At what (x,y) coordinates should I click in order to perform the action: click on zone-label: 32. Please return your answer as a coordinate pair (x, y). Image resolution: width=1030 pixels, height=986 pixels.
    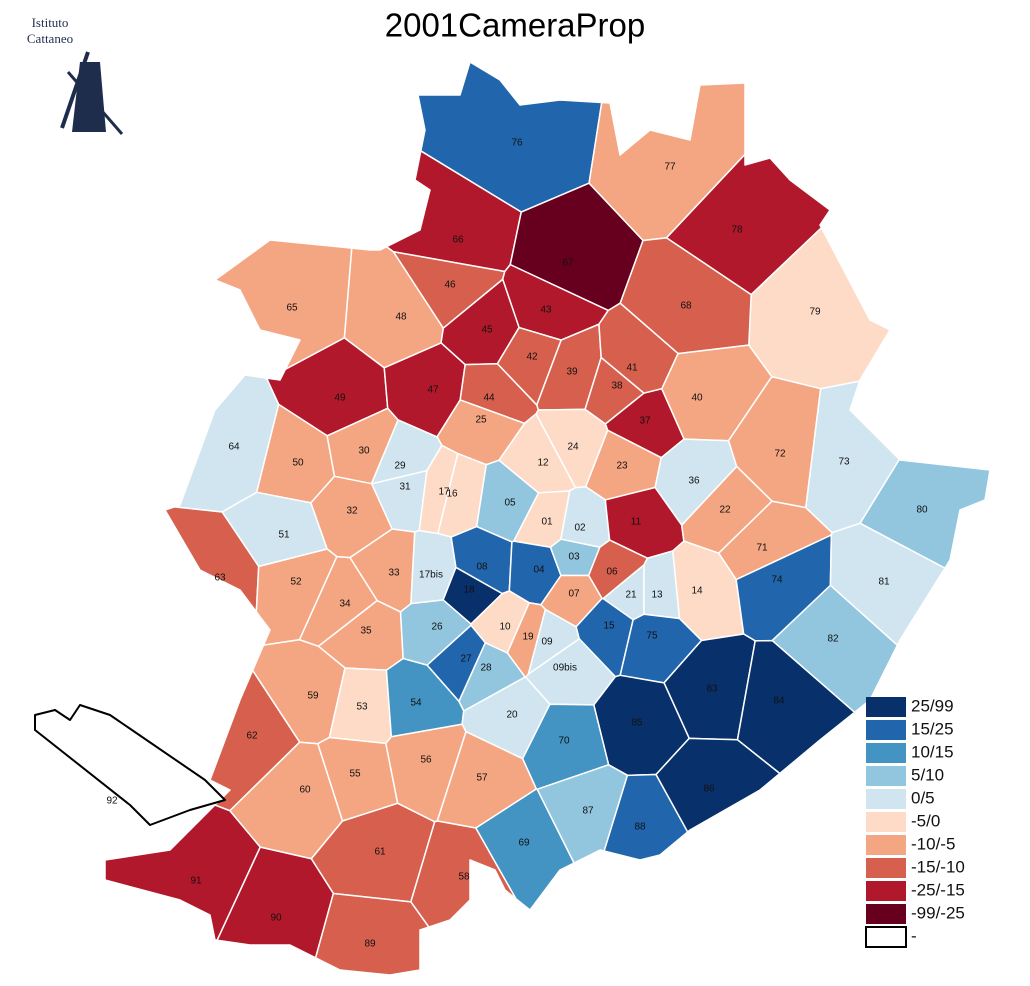
    Looking at the image, I should click on (352, 511).